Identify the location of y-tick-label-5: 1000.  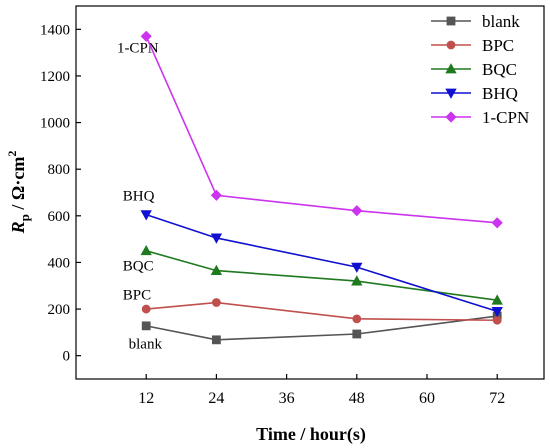
(55, 124).